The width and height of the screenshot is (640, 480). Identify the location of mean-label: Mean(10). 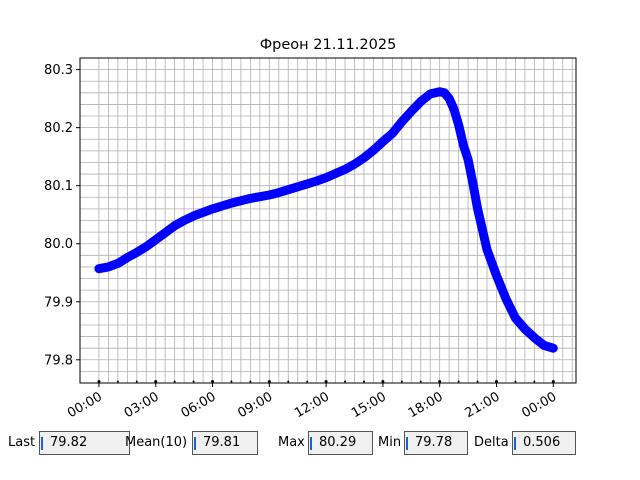
(156, 442).